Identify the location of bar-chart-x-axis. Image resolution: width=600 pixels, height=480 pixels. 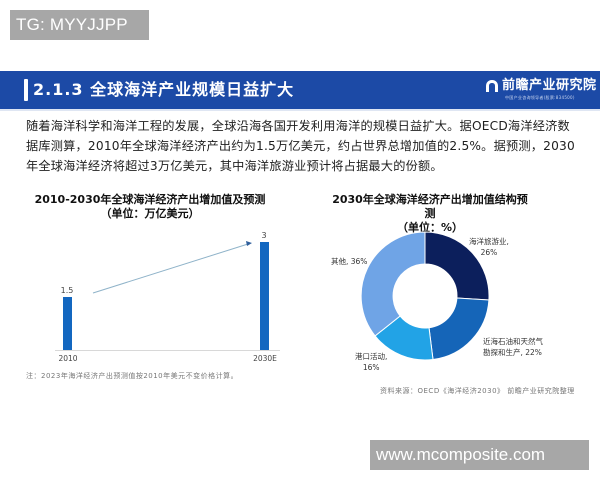
(167, 350).